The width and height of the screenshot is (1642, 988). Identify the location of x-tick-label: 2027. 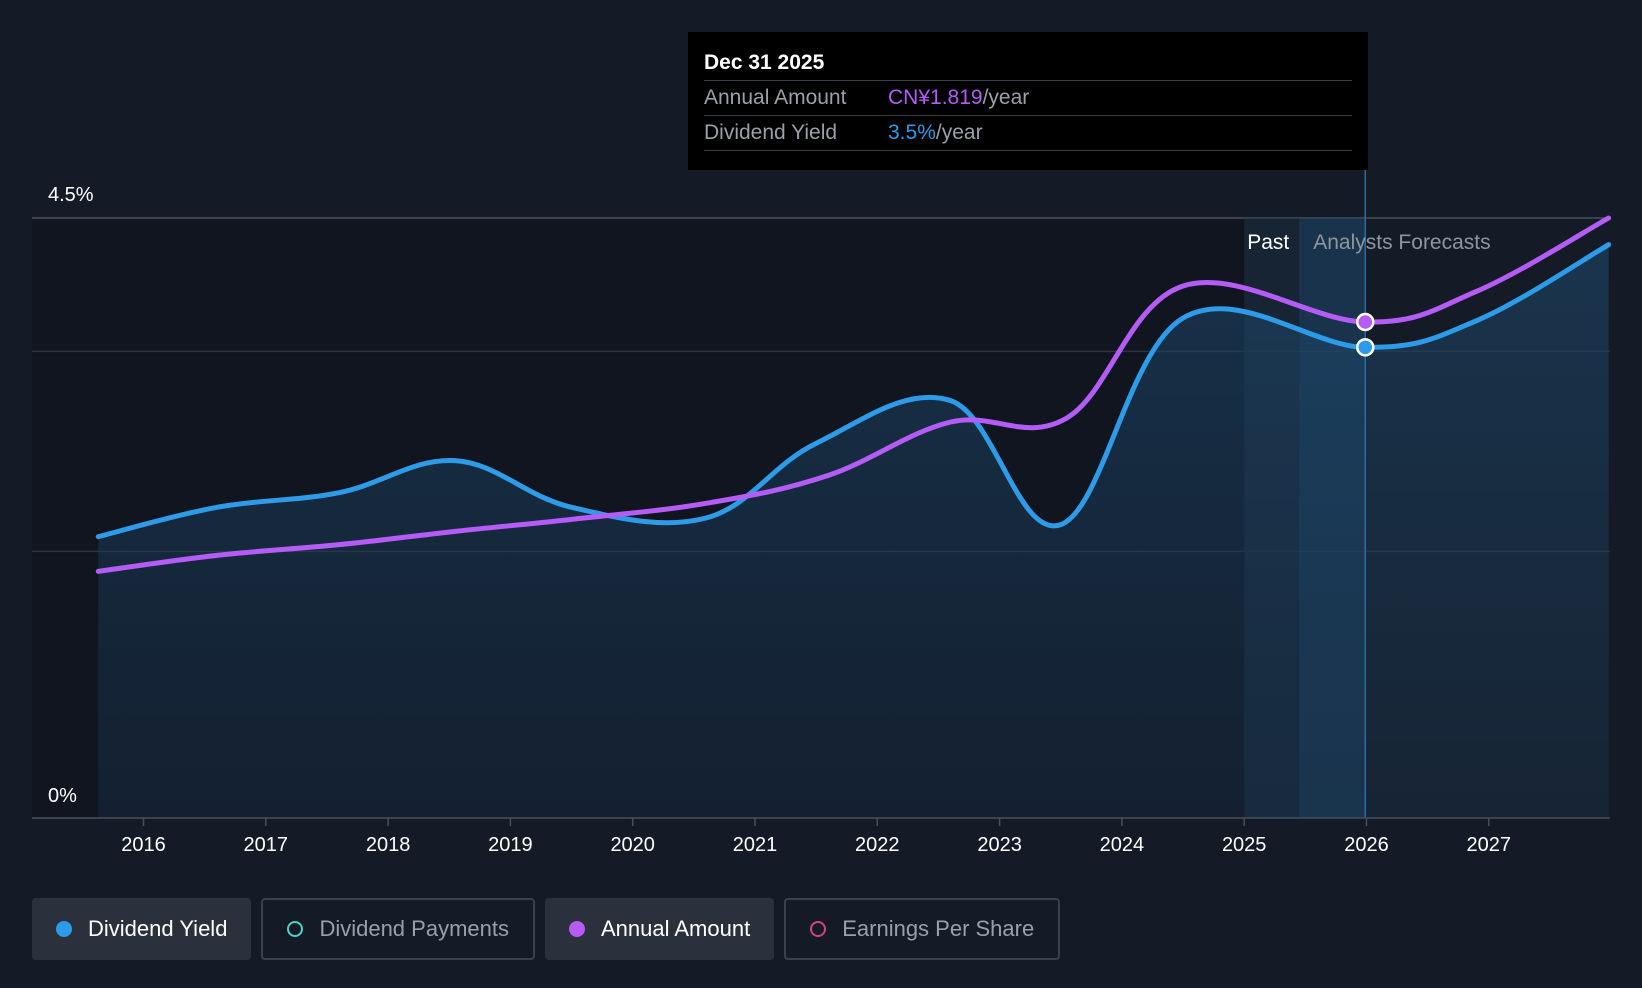
(1489, 845).